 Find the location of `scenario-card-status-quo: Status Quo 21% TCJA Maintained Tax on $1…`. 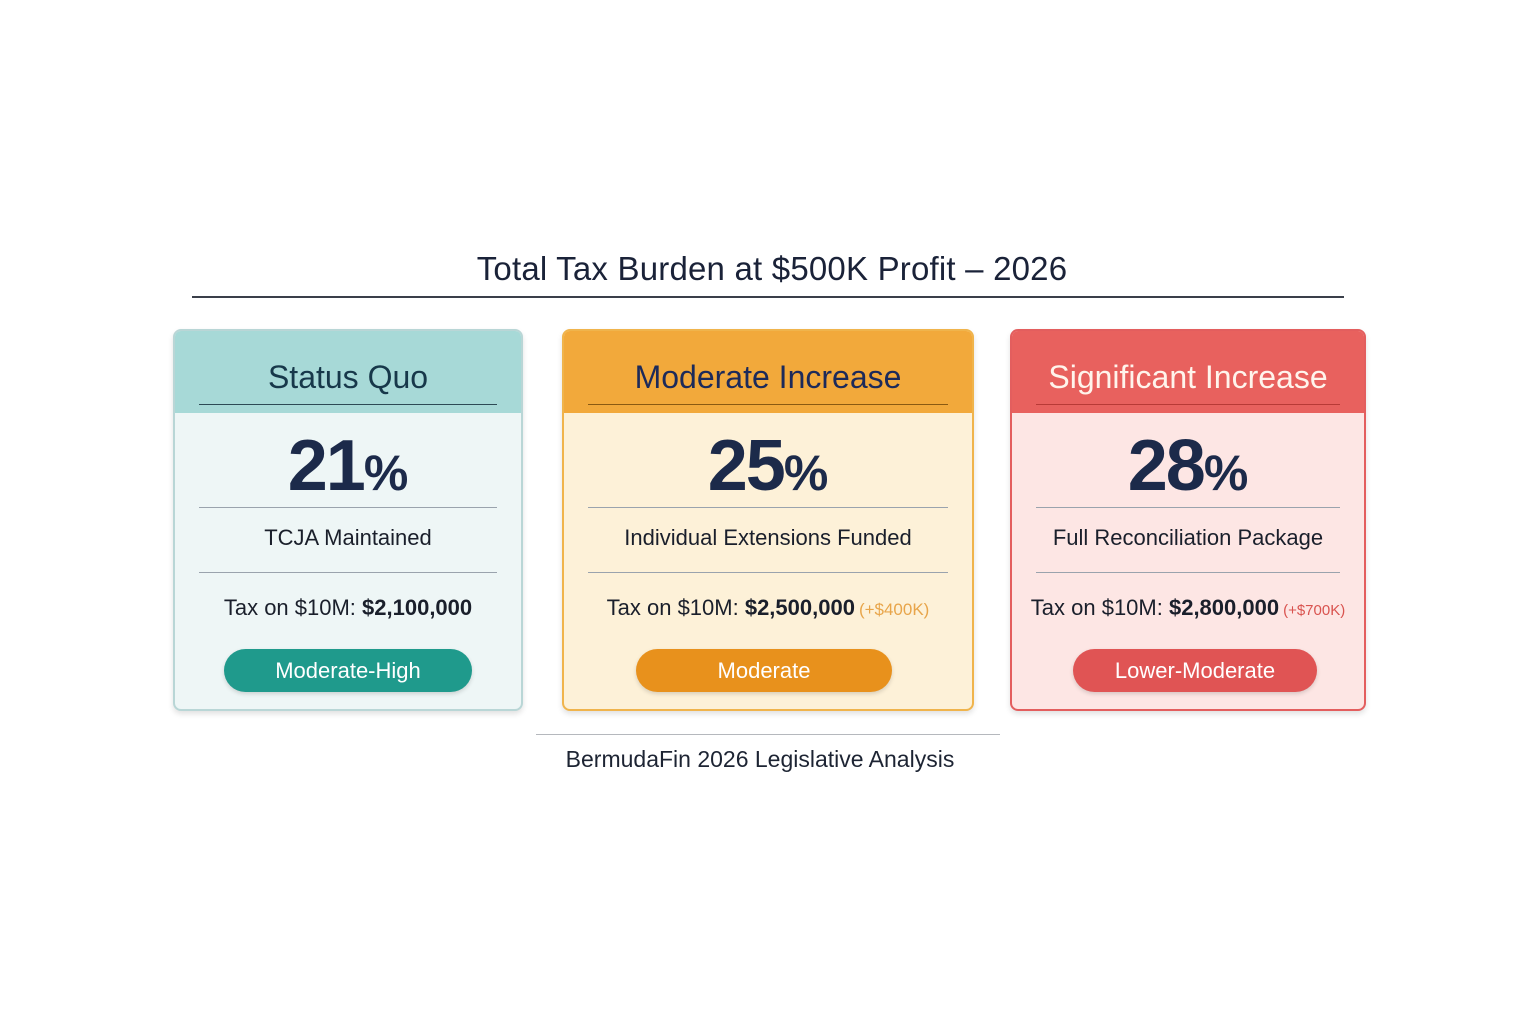

scenario-card-status-quo: Status Quo 21% TCJA Maintained Tax on $1… is located at coordinates (348, 520).